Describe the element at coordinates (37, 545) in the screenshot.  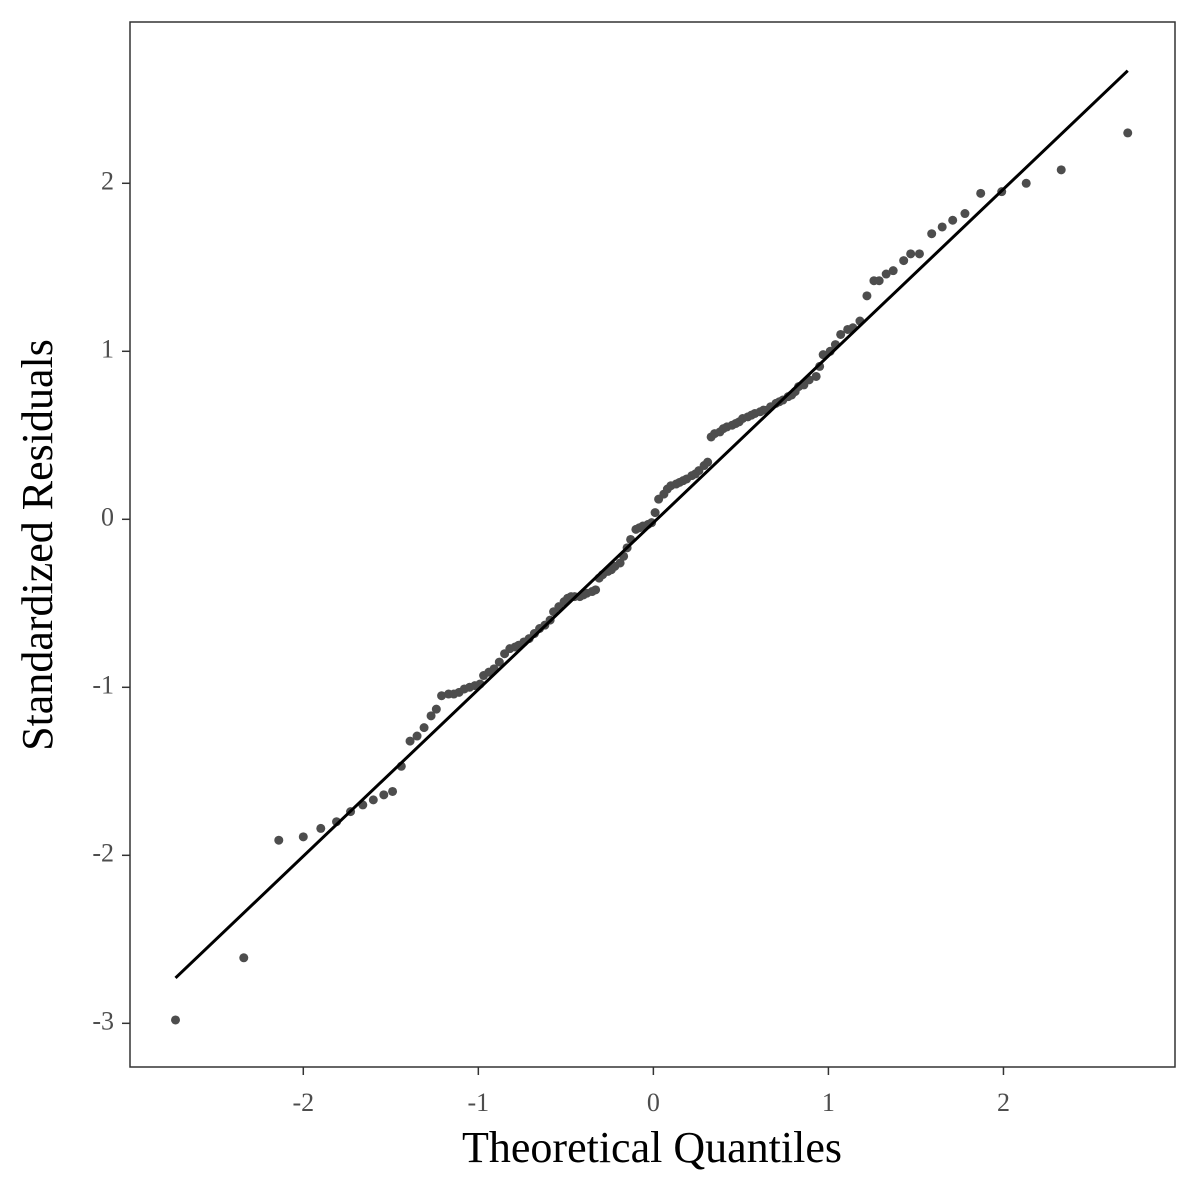
I see `y-axis-title: Standardized Residuals` at that location.